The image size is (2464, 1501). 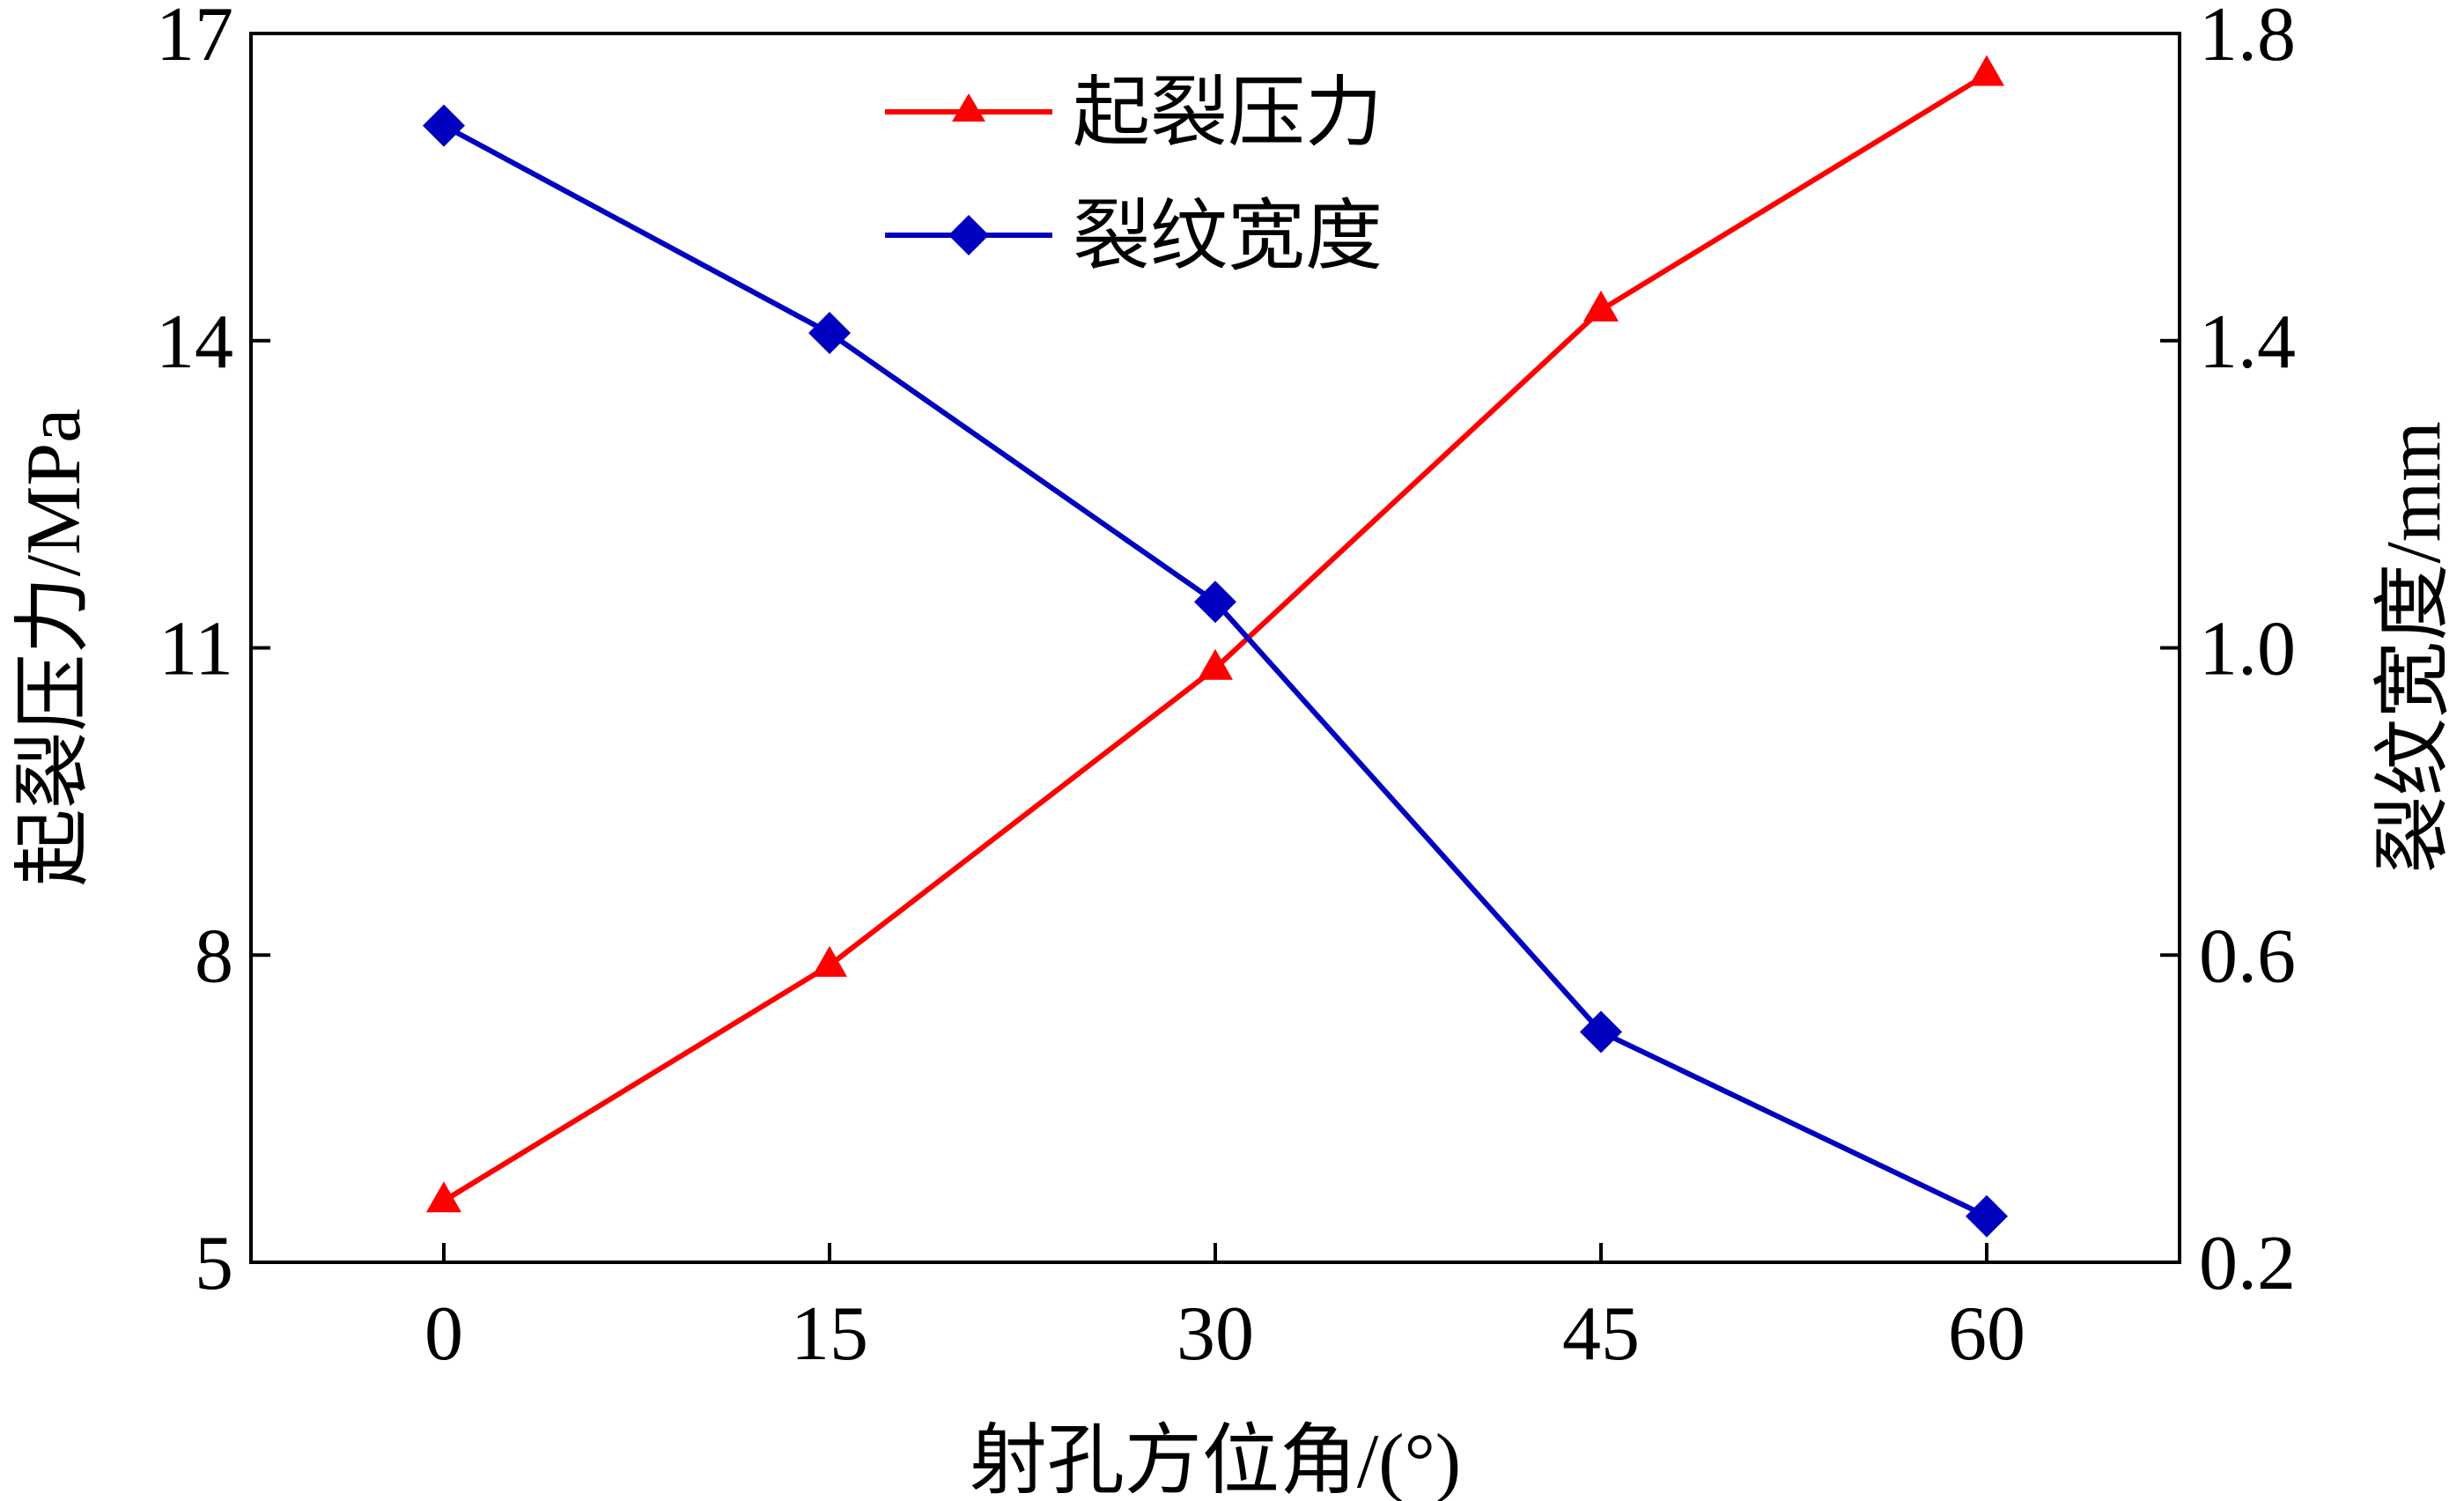 What do you see at coordinates (2247, 342) in the screenshot?
I see `right-y-tick-label: 1.4` at bounding box center [2247, 342].